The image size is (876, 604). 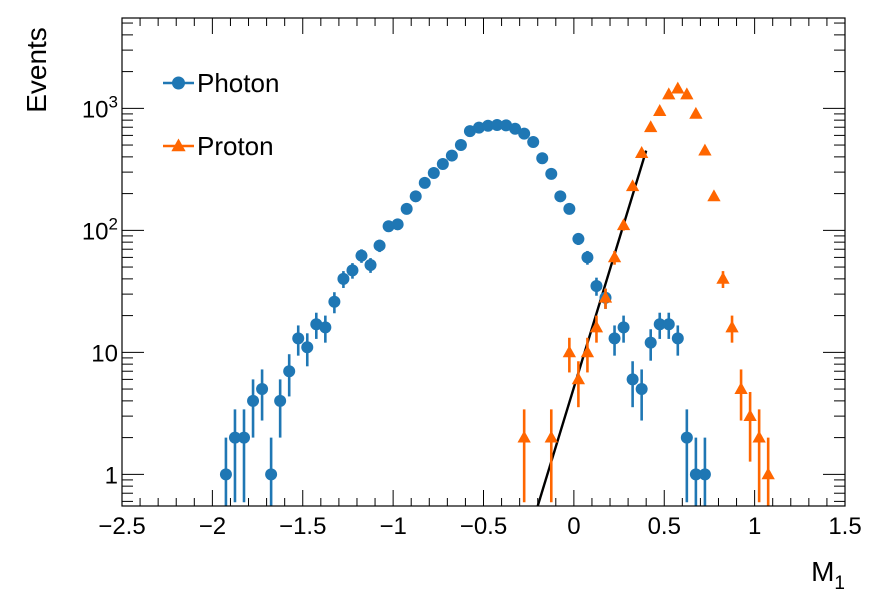 I want to click on y-tick-label: 1, so click(x=111, y=475).